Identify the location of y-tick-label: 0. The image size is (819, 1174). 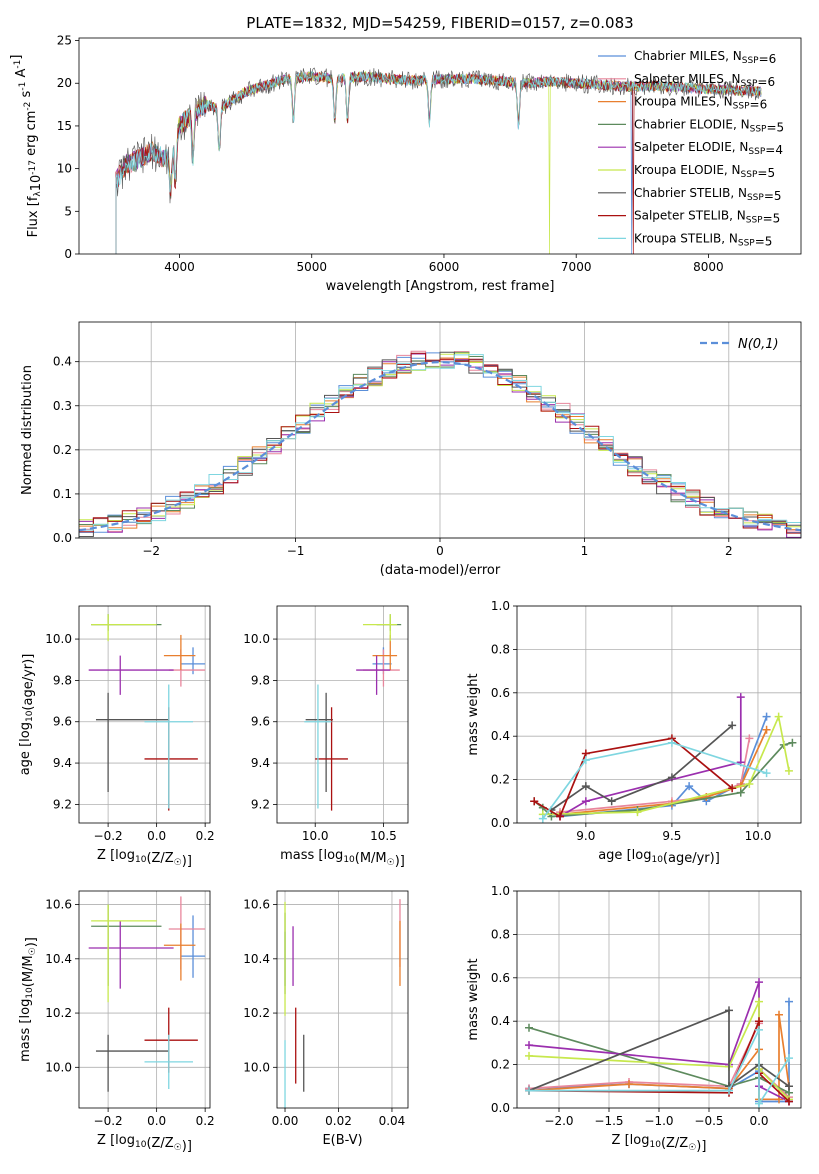
(68, 254).